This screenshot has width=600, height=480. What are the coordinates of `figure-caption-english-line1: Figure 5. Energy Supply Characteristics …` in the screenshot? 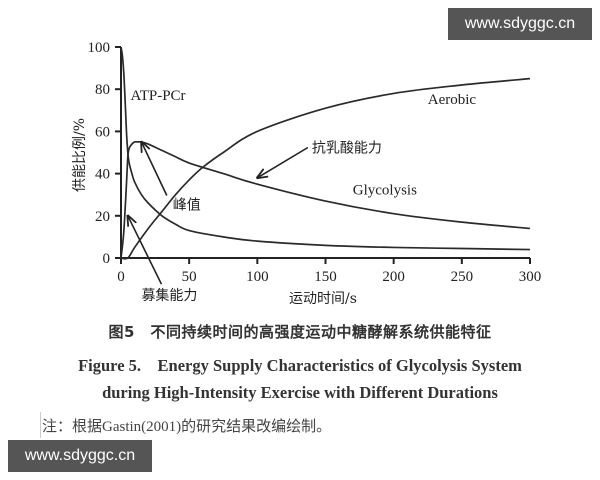 It's located at (300, 365).